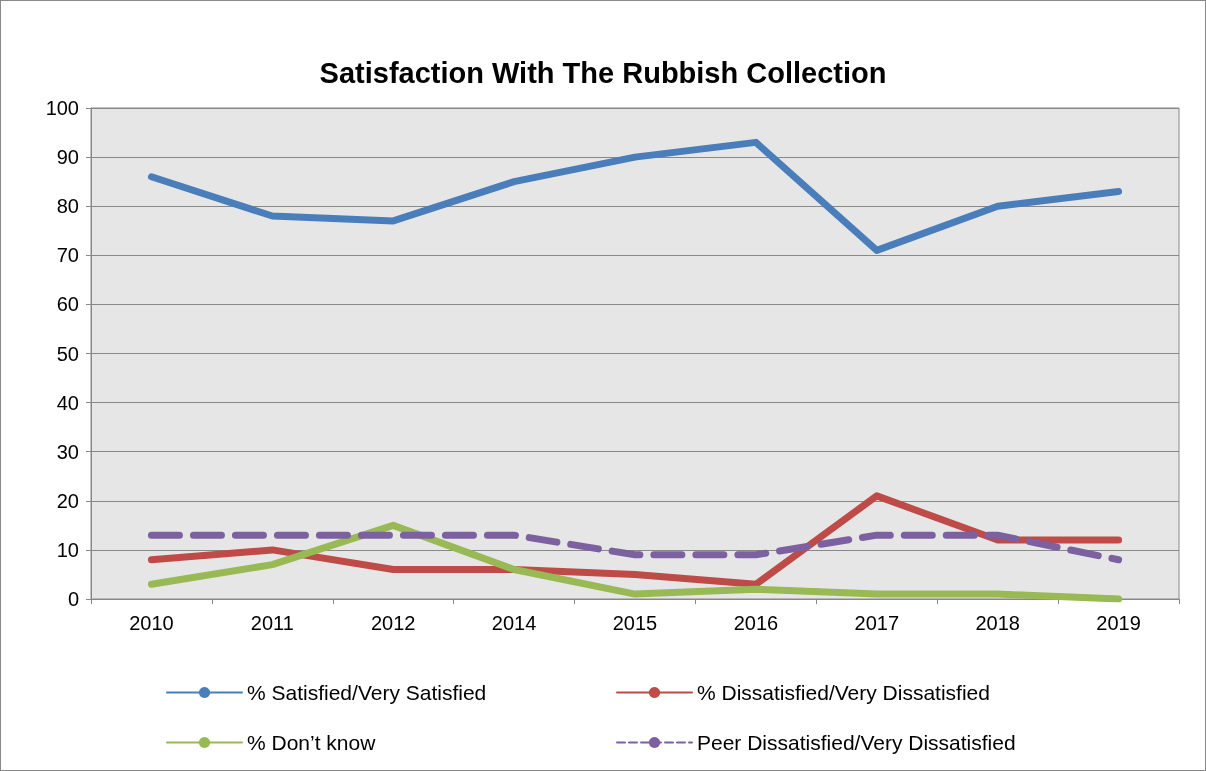 The image size is (1206, 771). Describe the element at coordinates (67, 451) in the screenshot. I see `y-tick-label: 30` at that location.